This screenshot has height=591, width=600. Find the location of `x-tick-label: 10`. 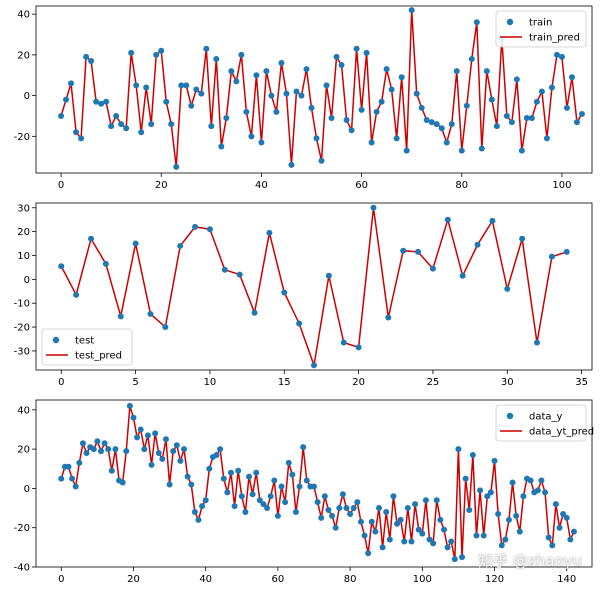

x-tick-label: 10 is located at coordinates (210, 382).